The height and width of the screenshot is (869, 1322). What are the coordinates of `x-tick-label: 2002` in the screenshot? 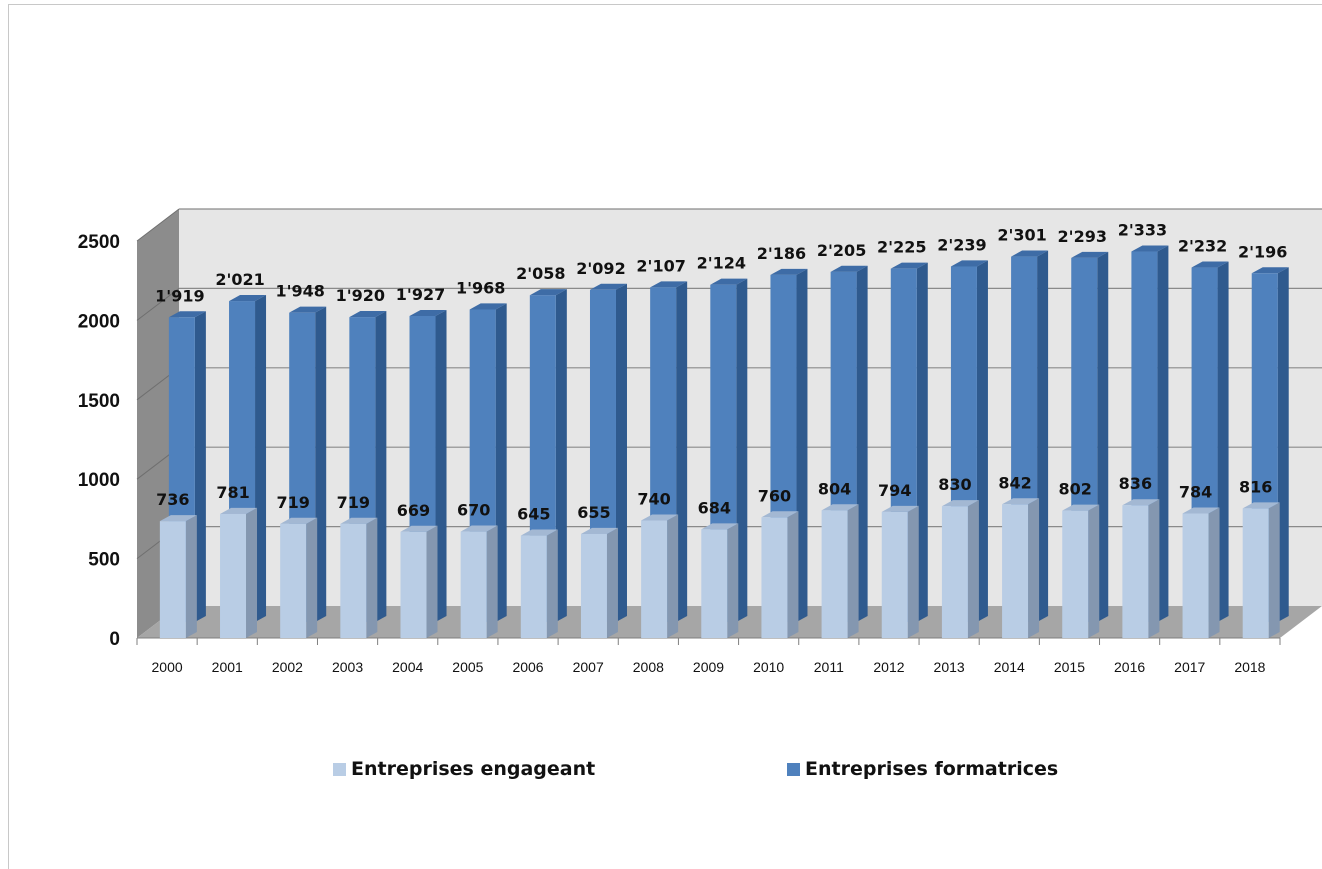 It's located at (287, 667).